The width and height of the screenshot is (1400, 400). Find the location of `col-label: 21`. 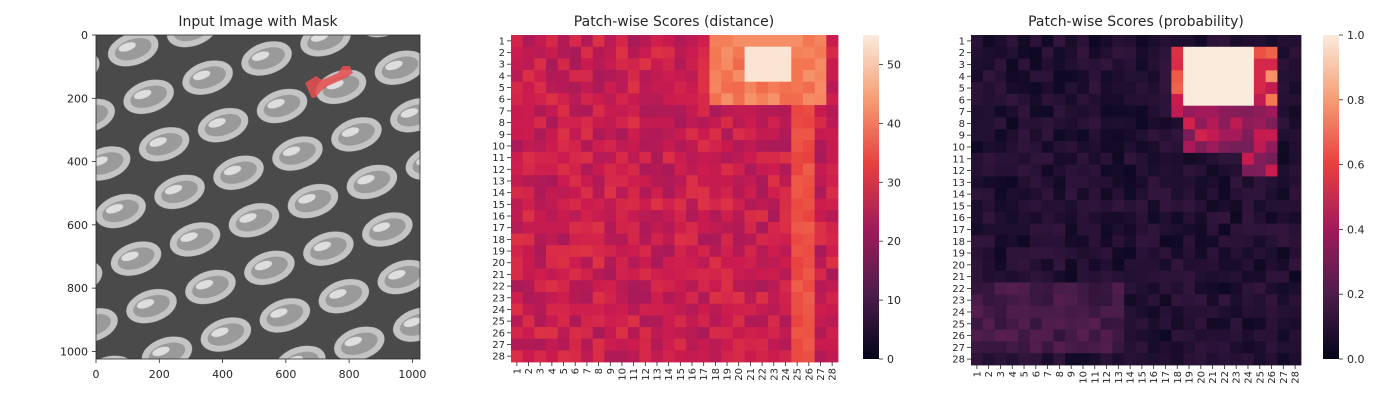

col-label: 21 is located at coordinates (751, 374).